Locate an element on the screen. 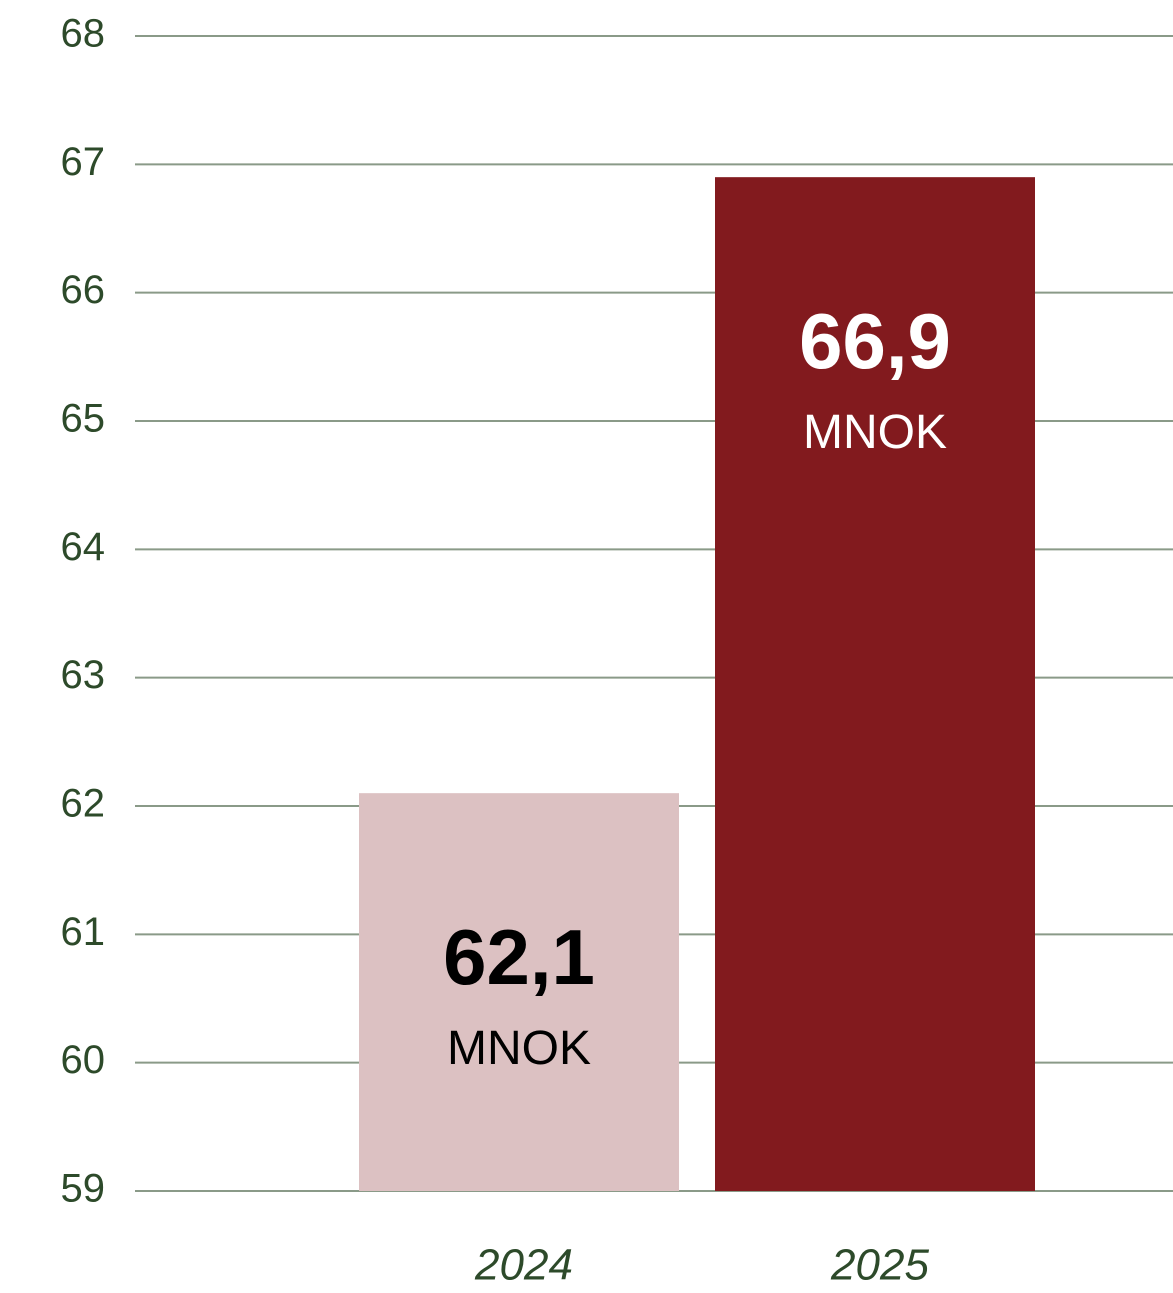  y-tick-label: 63 is located at coordinates (83, 675).